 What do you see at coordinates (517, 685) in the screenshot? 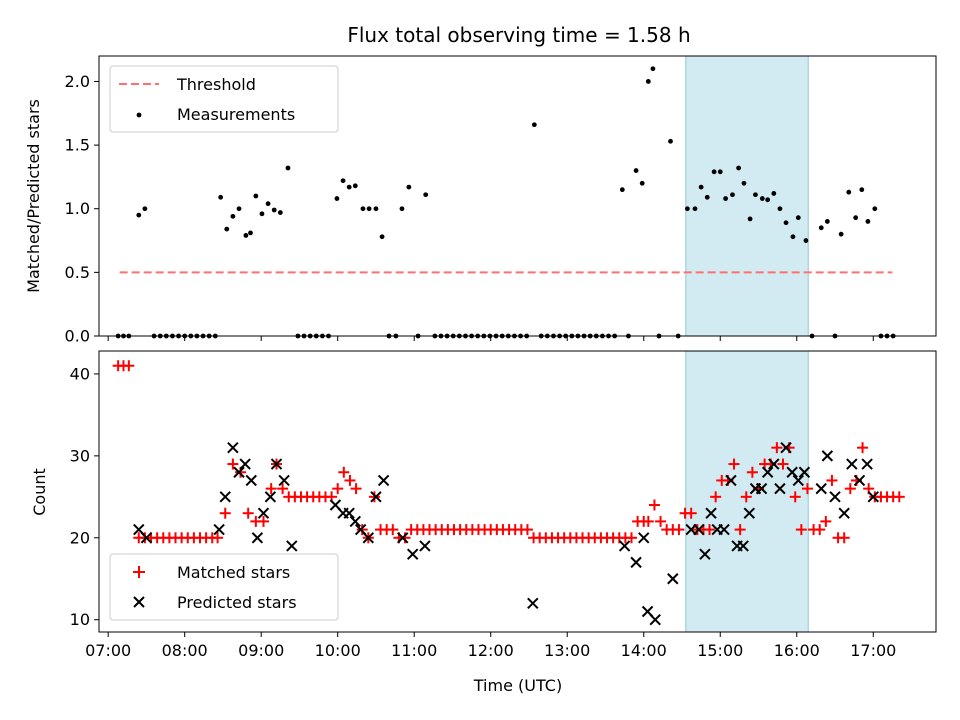
I see `time-x-label: Time (UTC)` at bounding box center [517, 685].